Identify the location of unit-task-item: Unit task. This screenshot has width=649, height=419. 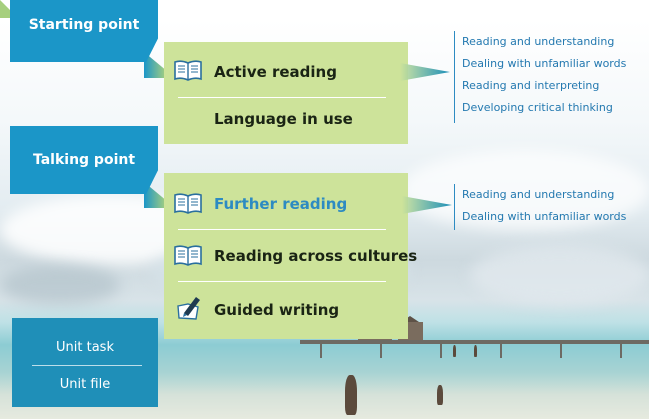
(85, 347).